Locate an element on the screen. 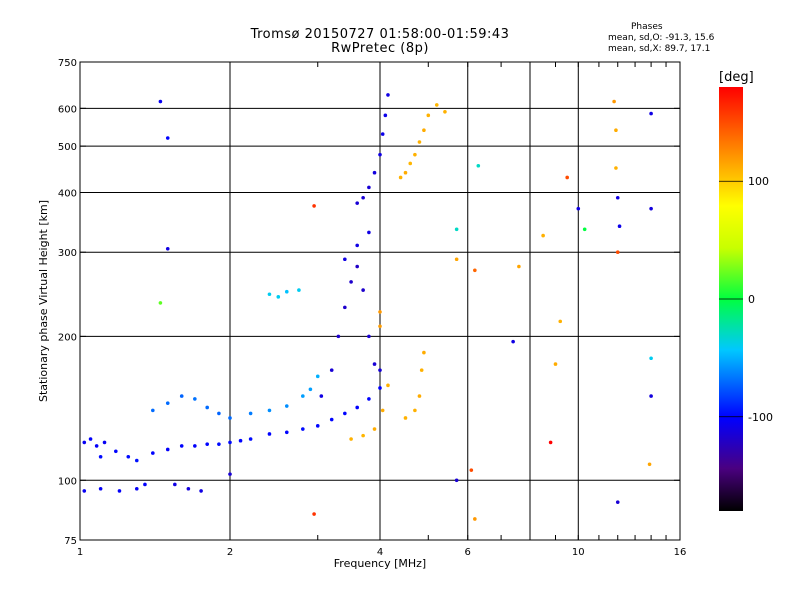 The width and height of the screenshot is (800, 600). x-axis-label: Frequency [MHz] is located at coordinates (380, 563).